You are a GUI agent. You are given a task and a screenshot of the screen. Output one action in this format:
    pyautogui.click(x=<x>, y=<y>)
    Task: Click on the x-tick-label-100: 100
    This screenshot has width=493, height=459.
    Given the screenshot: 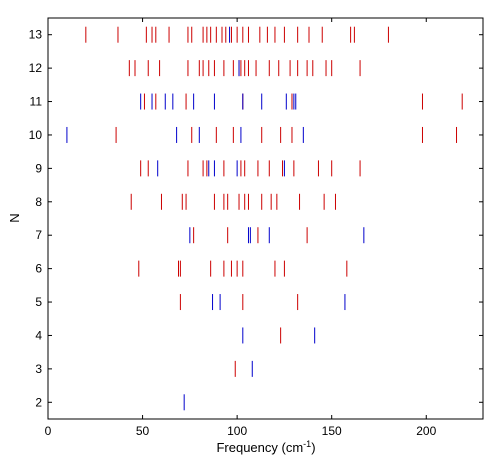 What is the action you would take?
    pyautogui.click(x=237, y=431)
    